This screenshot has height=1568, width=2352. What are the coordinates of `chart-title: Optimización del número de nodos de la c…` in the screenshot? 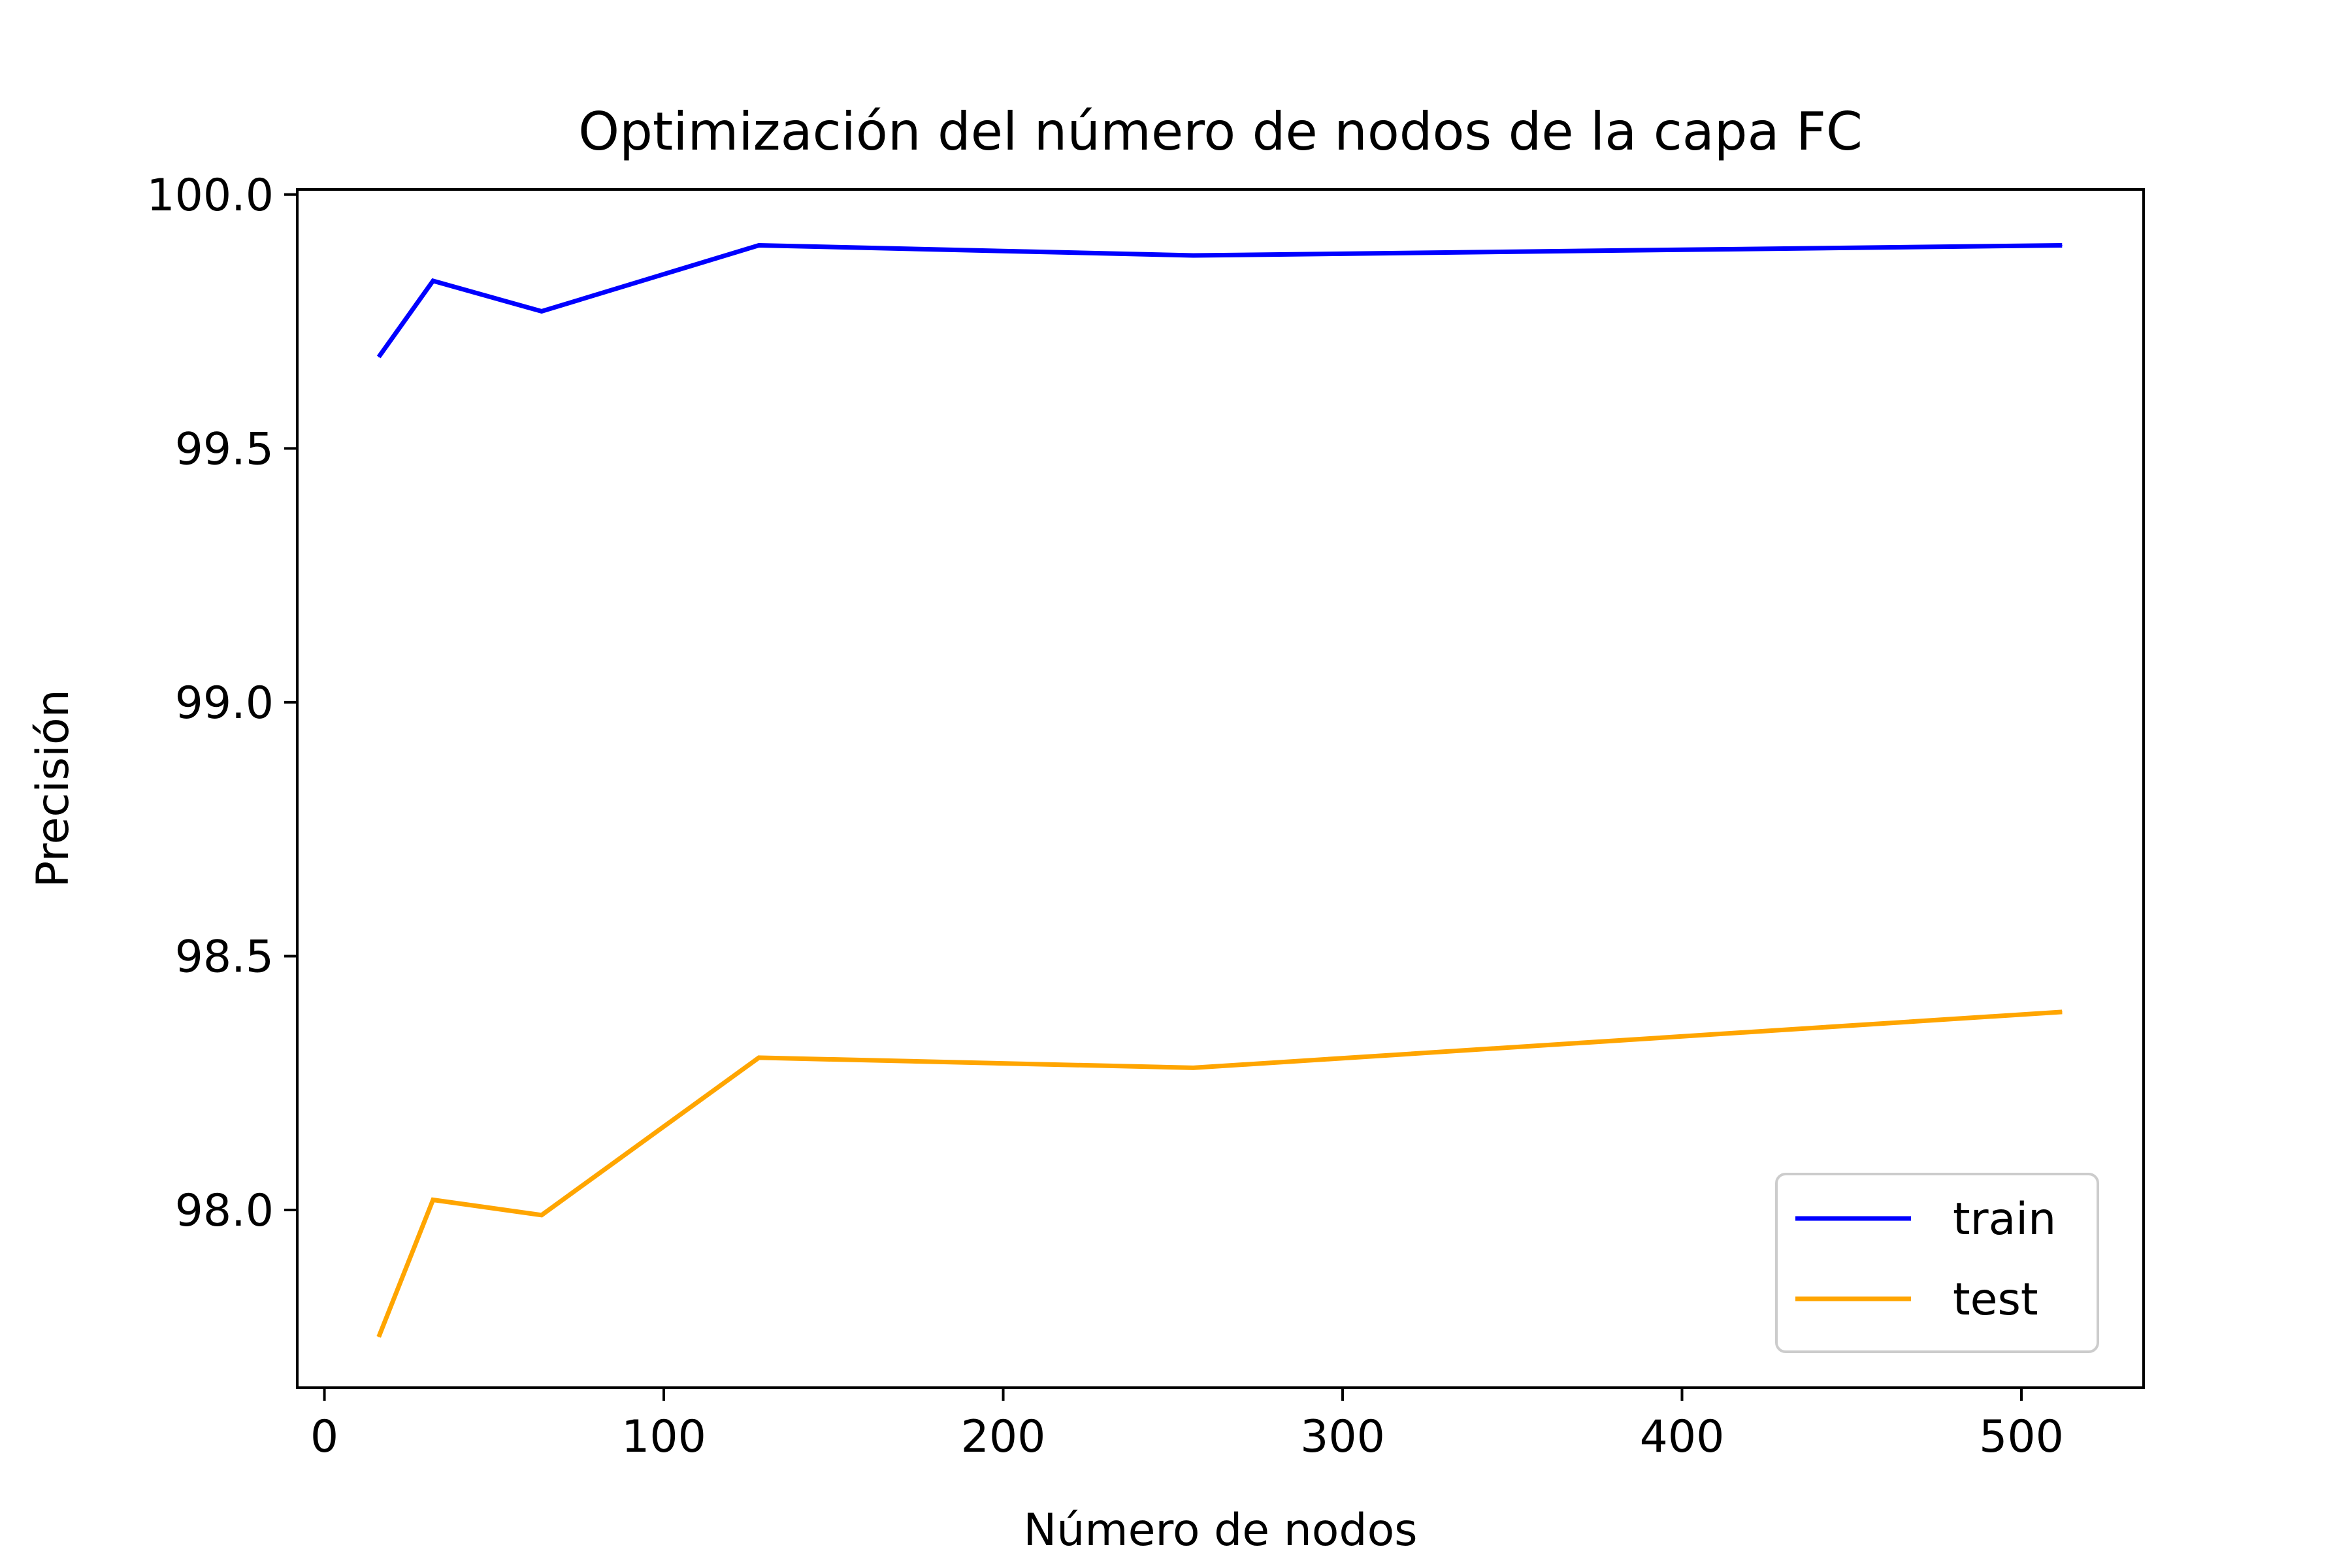 It's located at (1220, 131).